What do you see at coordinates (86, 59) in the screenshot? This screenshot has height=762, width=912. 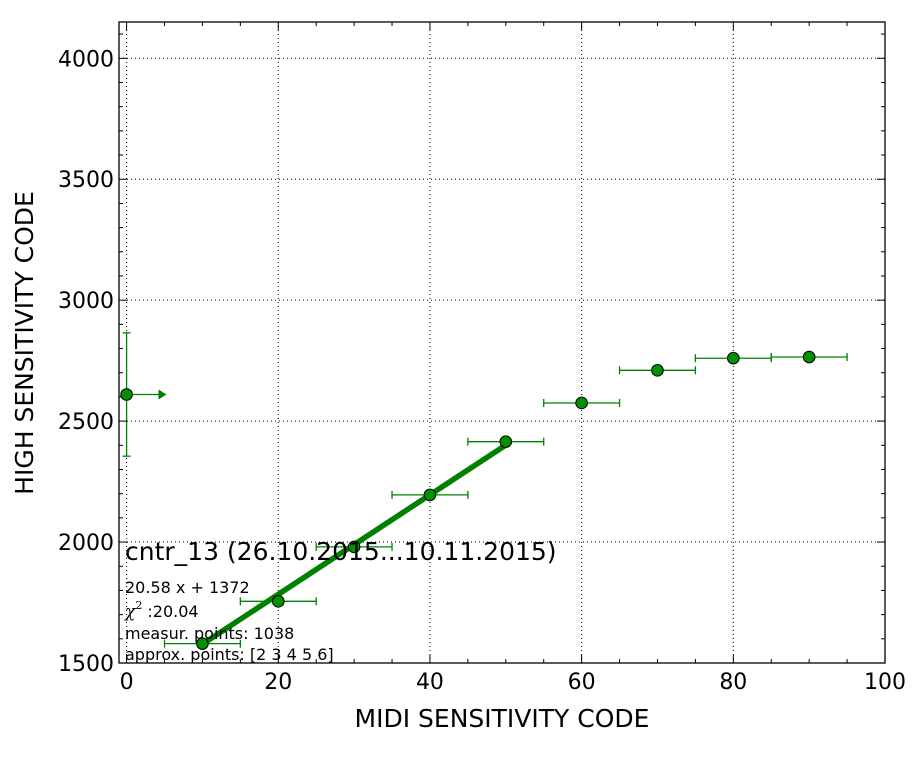 I see `y-tick-label: 4000` at bounding box center [86, 59].